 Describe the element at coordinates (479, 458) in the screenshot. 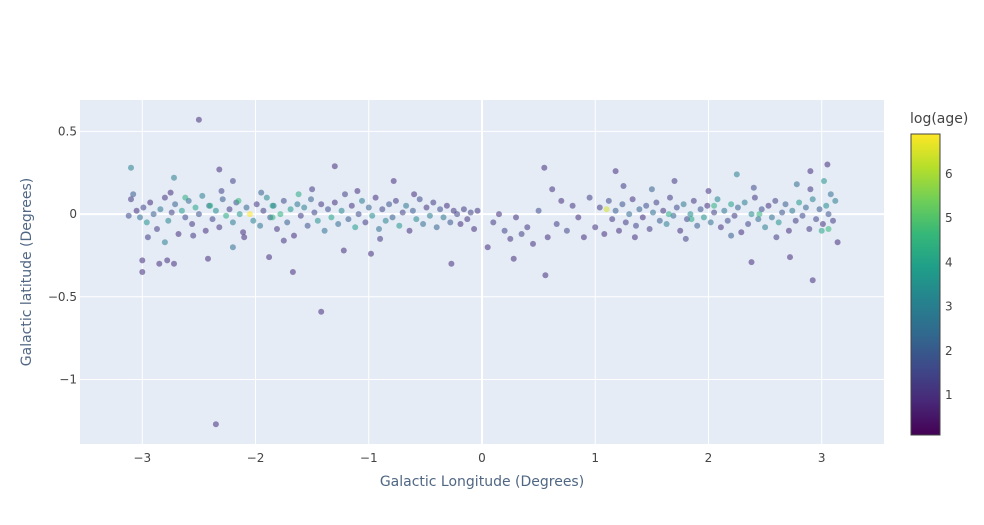

I see `x-axis-ticks: −3 −2 −1 0 1 2 3` at that location.